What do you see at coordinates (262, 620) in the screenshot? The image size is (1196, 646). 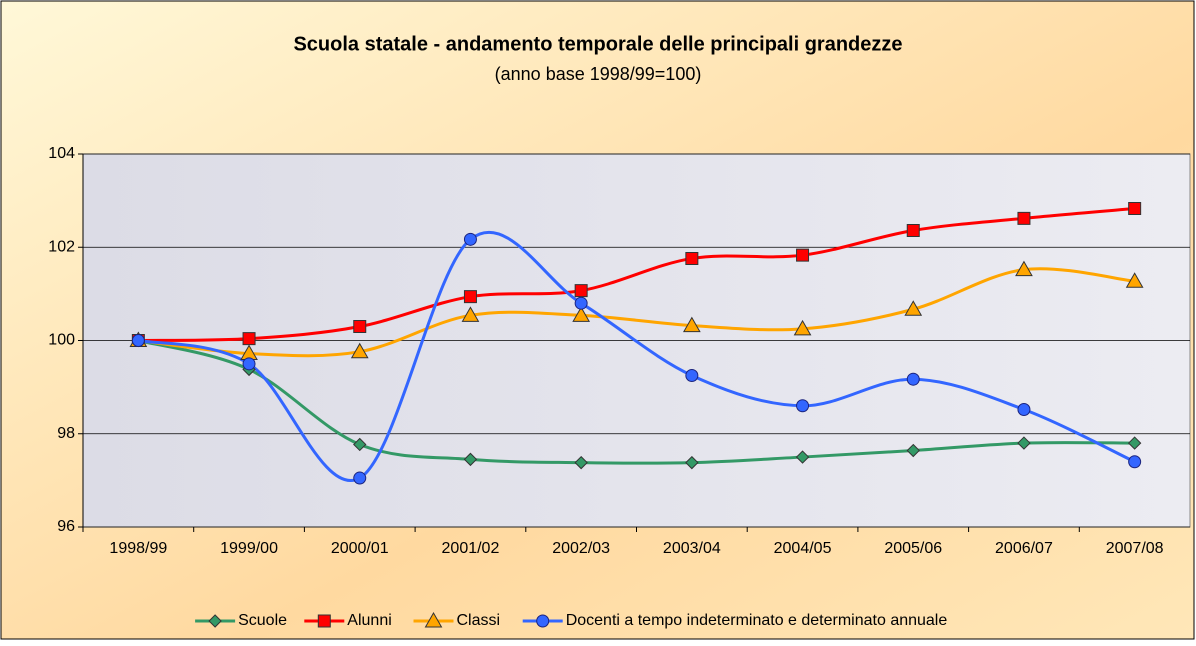 I see `legend-label: Scuole` at bounding box center [262, 620].